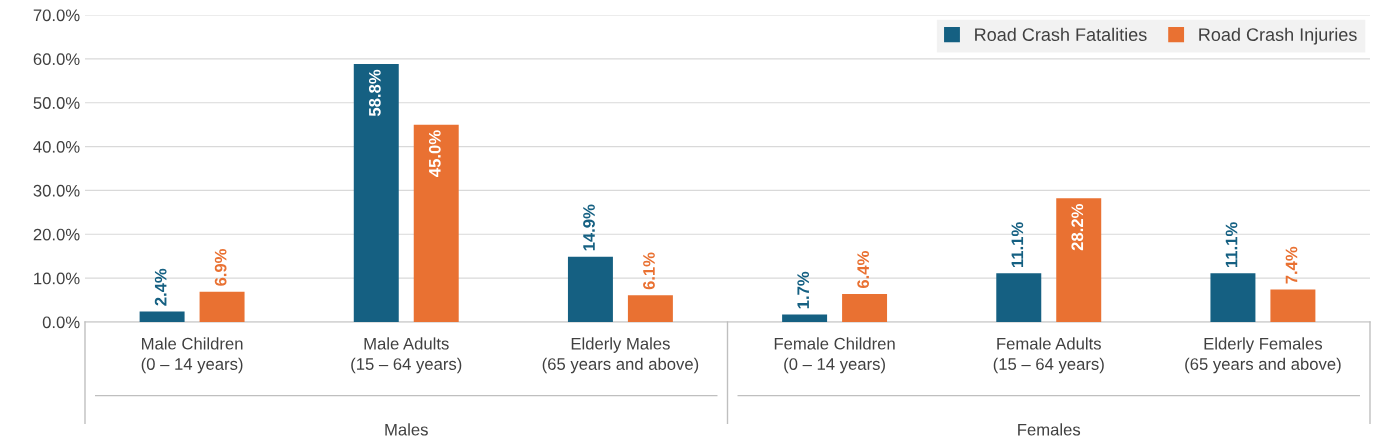 Image resolution: width=1375 pixels, height=438 pixels. I want to click on y-tick-label: 0.0%, so click(61, 322).